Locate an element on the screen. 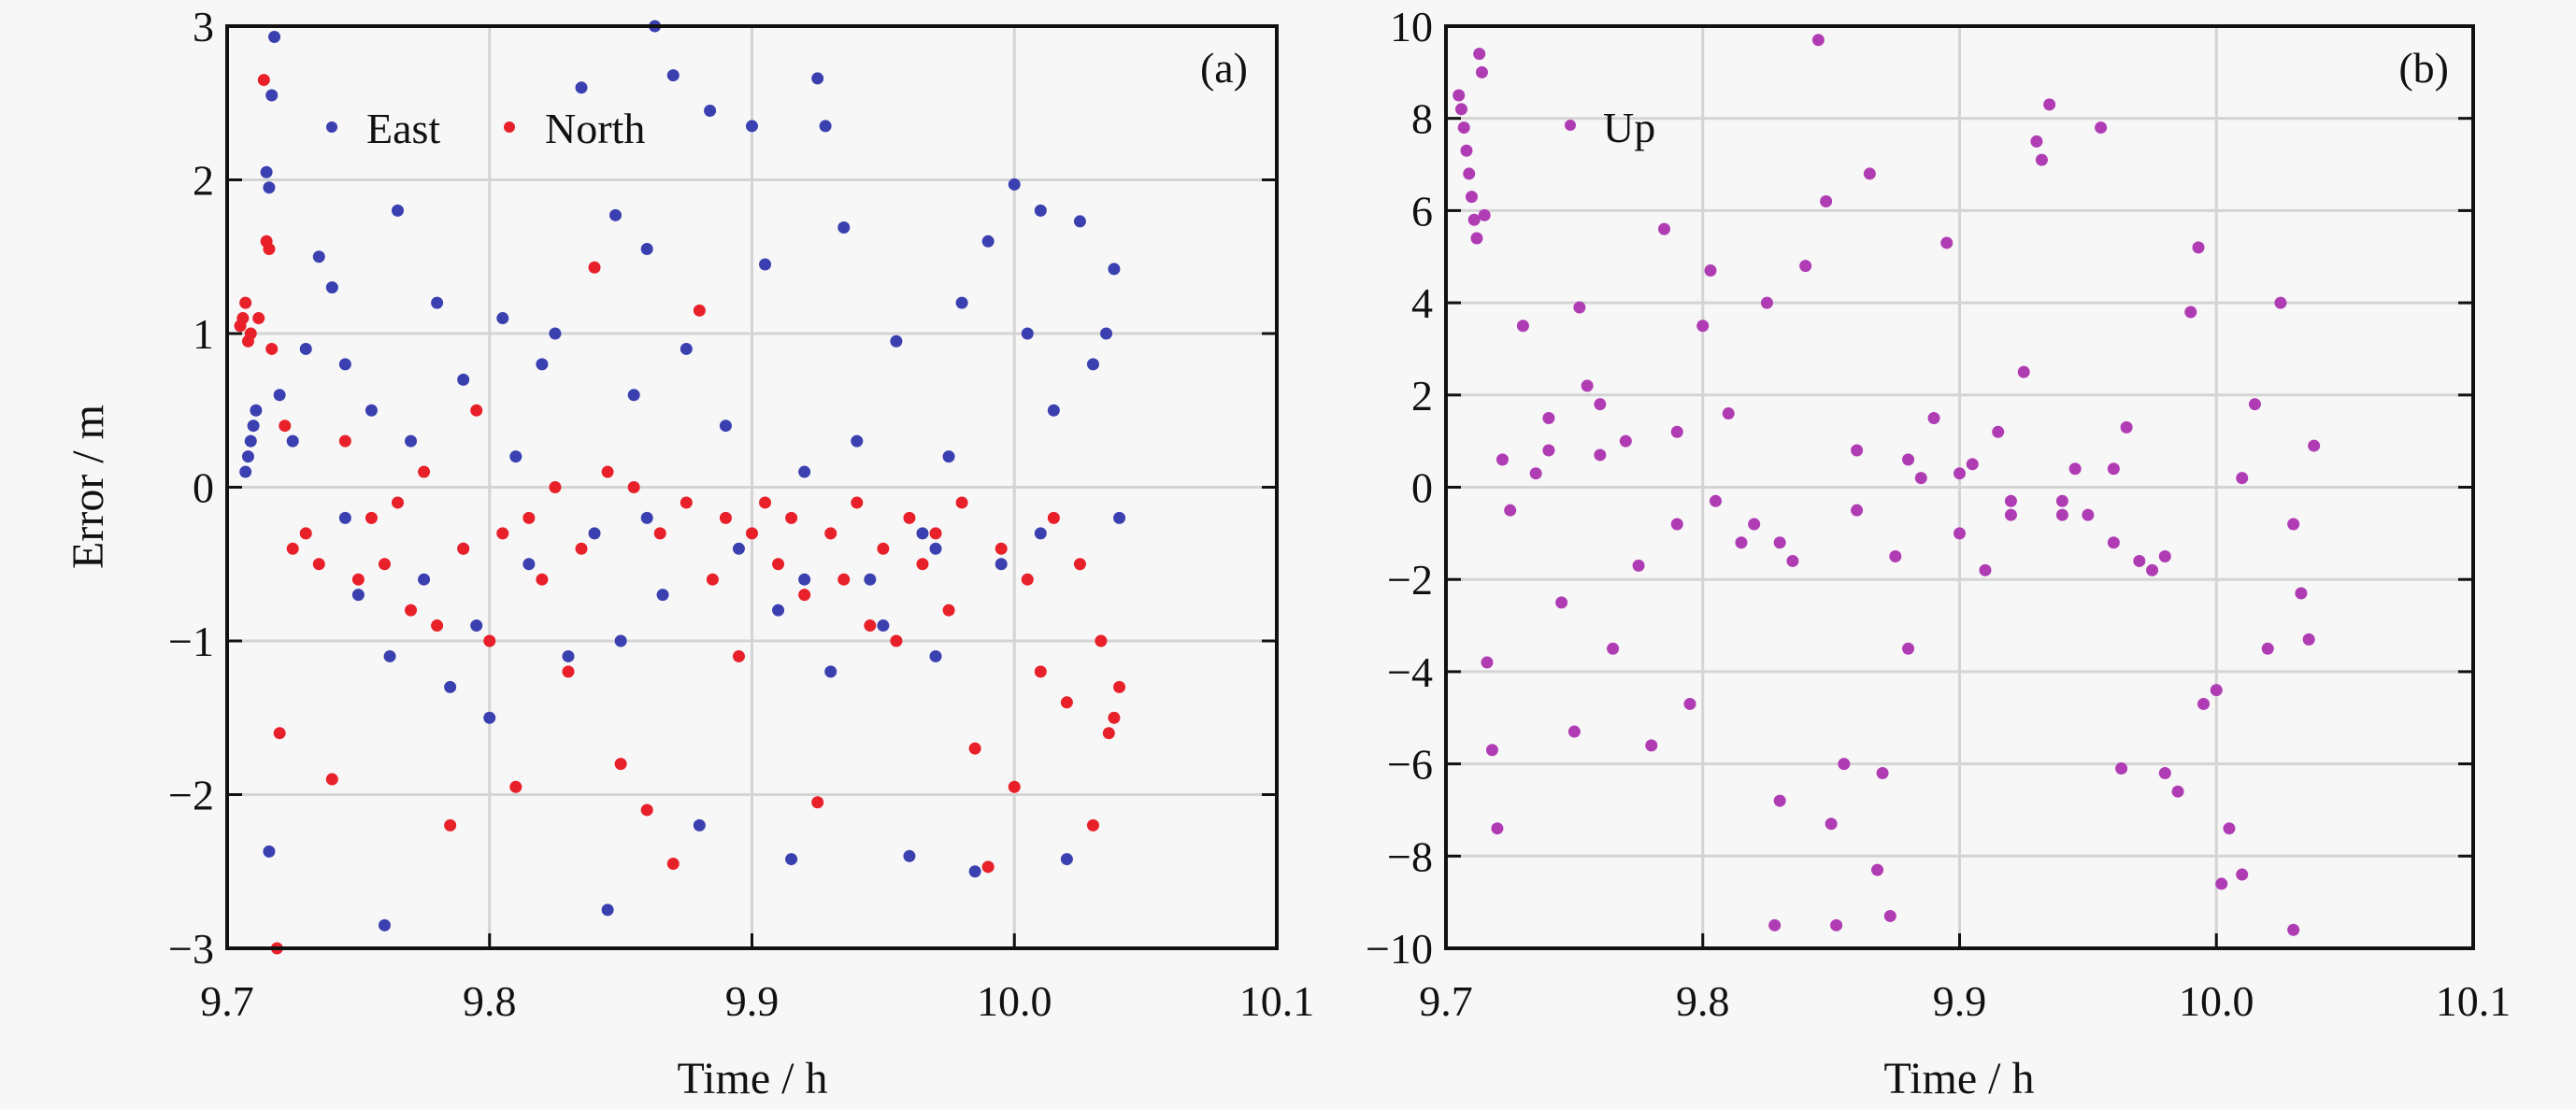 The width and height of the screenshot is (2576, 1109). y-tick-label: 2 is located at coordinates (1422, 395).